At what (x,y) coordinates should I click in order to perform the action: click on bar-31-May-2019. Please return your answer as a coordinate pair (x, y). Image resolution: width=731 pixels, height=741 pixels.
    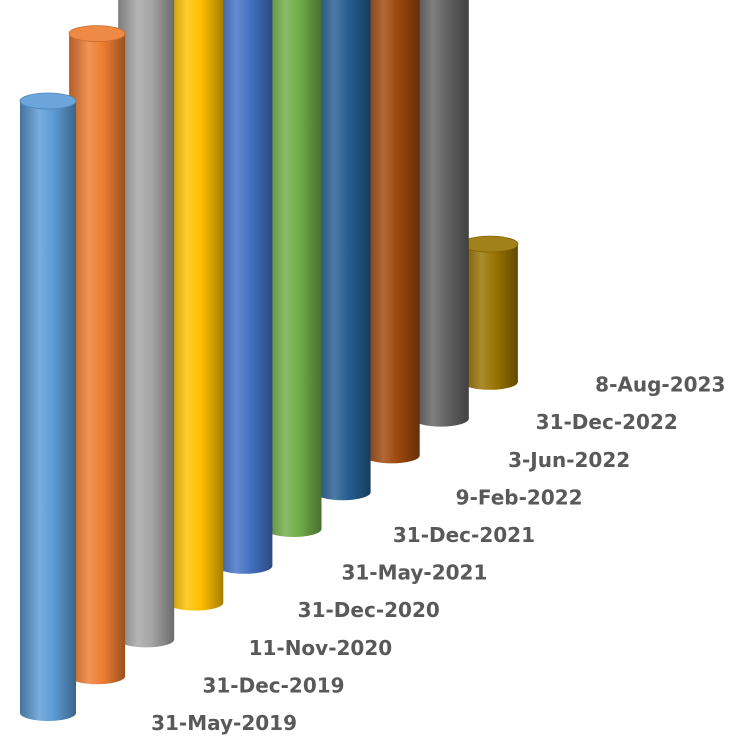
    Looking at the image, I should click on (48, 406).